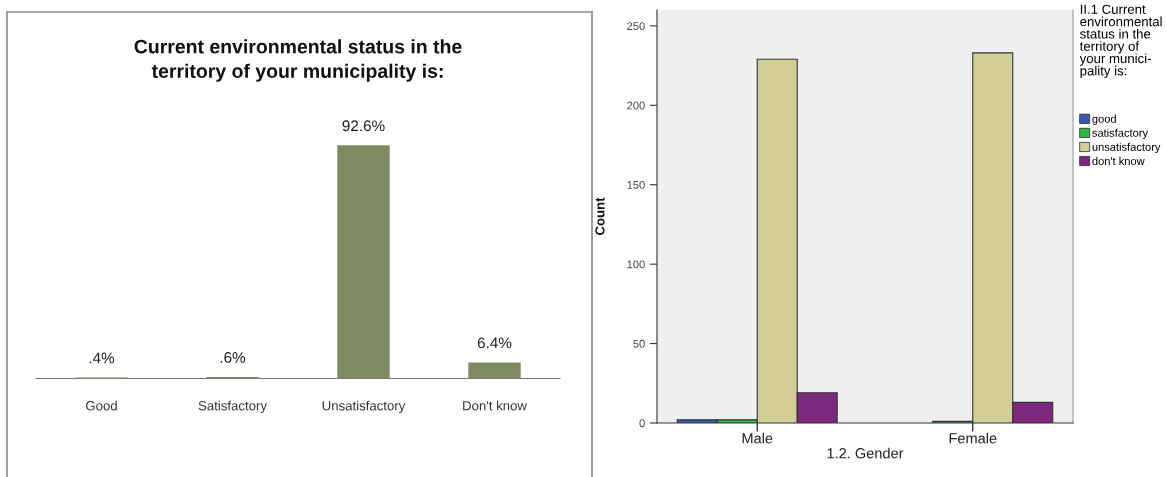 This screenshot has width=1167, height=477. Describe the element at coordinates (1104, 119) in the screenshot. I see `legend-label: good` at that location.